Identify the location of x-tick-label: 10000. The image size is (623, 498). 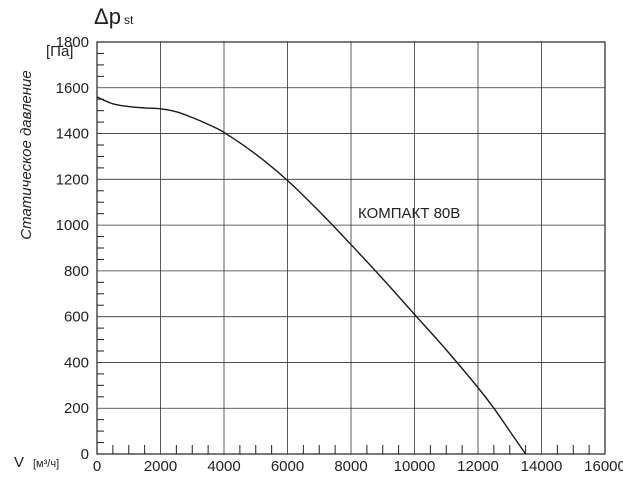
(415, 466).